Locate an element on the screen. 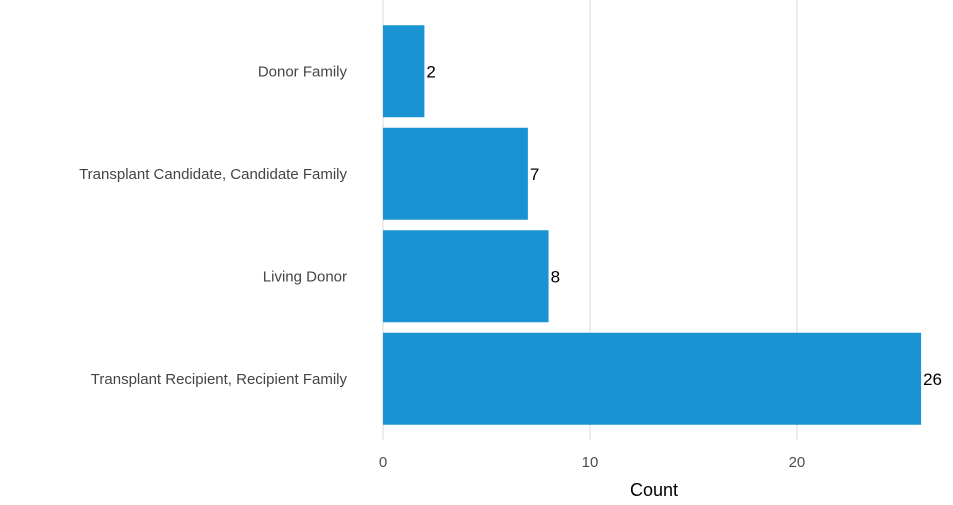 This screenshot has height=505, width=953. bar-value-label: 7 is located at coordinates (534, 174).